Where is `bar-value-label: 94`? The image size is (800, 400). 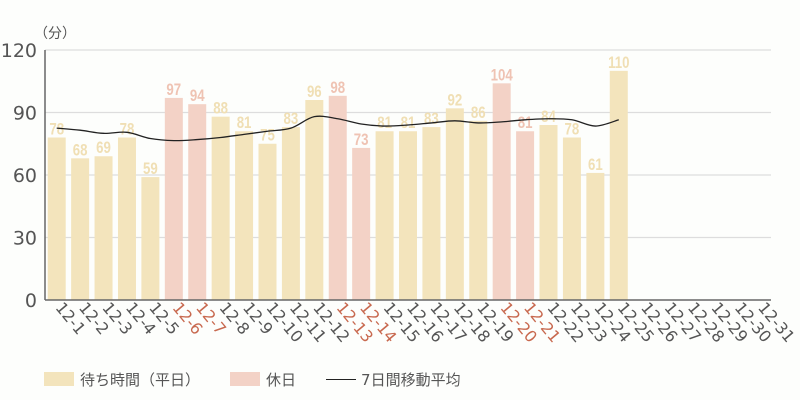 bar-value-label: 94 is located at coordinates (197, 96).